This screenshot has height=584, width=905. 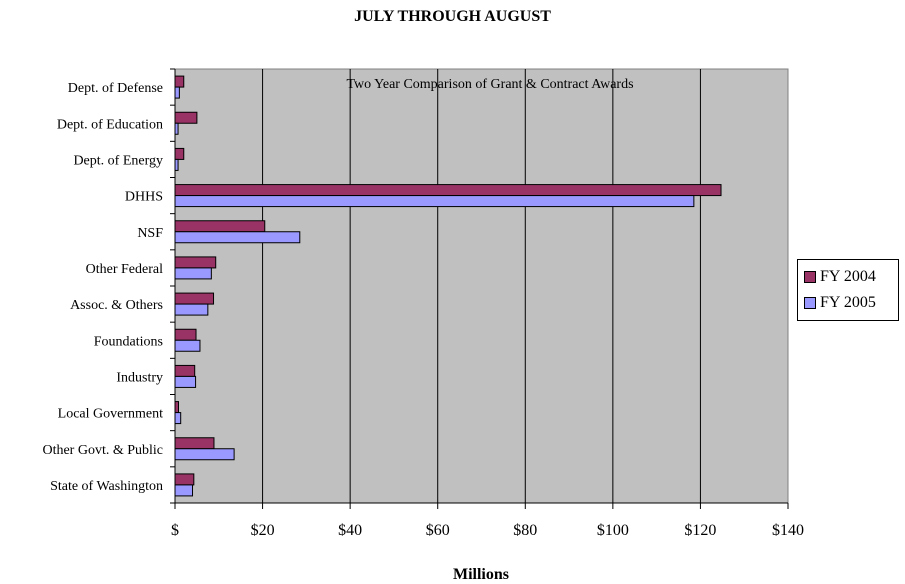 I want to click on x-tick-label: $60, so click(x=438, y=530).